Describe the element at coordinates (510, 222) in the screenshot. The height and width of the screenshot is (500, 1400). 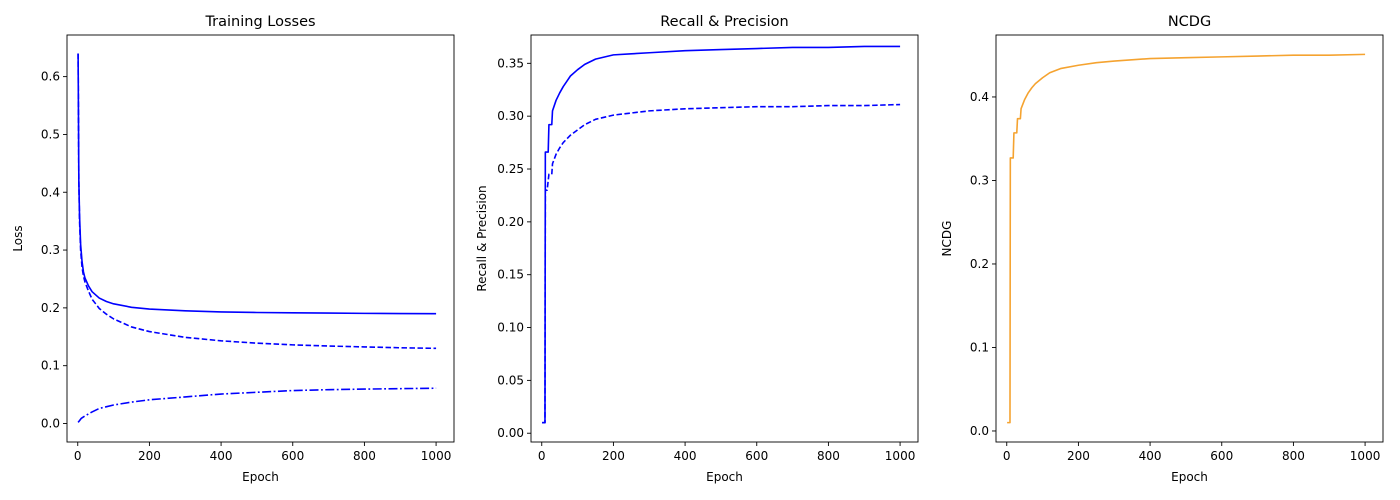
I see `y-tick-label: 0.20` at that location.